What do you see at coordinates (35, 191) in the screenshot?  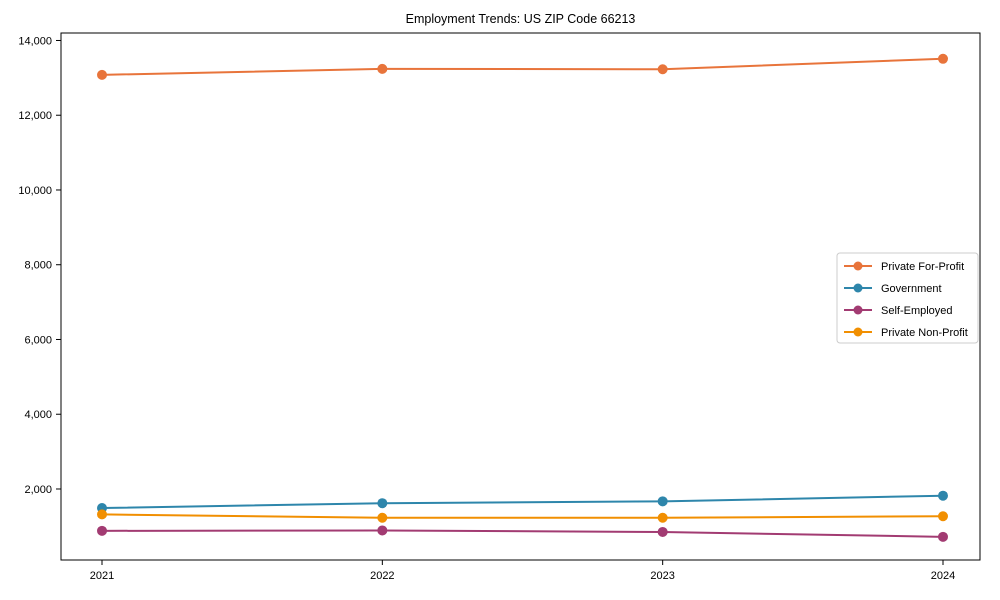 I see `y-axis-tick-label: 10,000` at bounding box center [35, 191].